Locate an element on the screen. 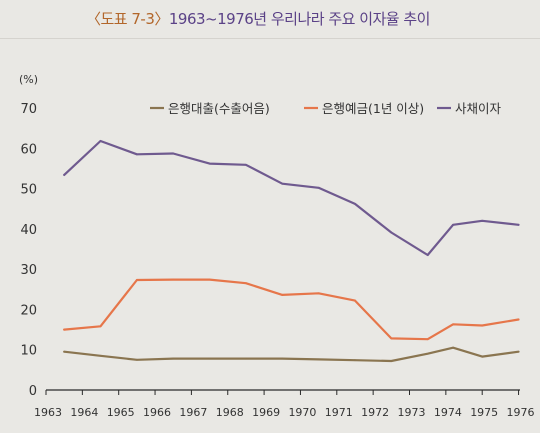  y-tick-label: 10 is located at coordinates (28, 351).